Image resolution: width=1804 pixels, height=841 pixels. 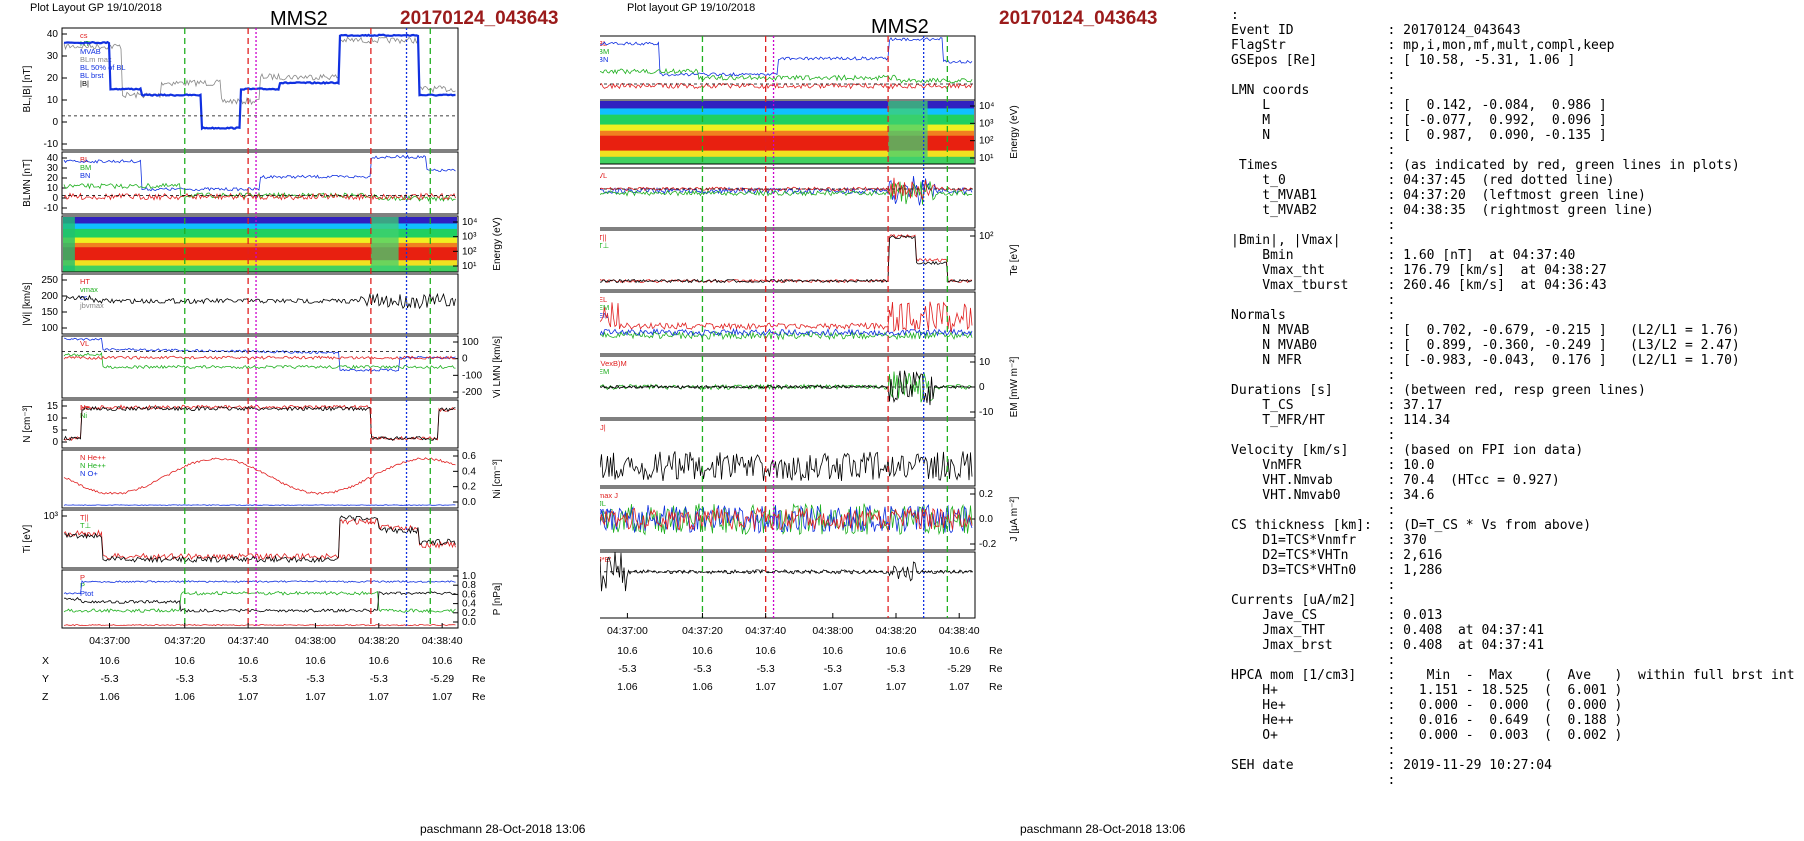 I want to click on y-tick-label: 20, so click(x=53, y=78).